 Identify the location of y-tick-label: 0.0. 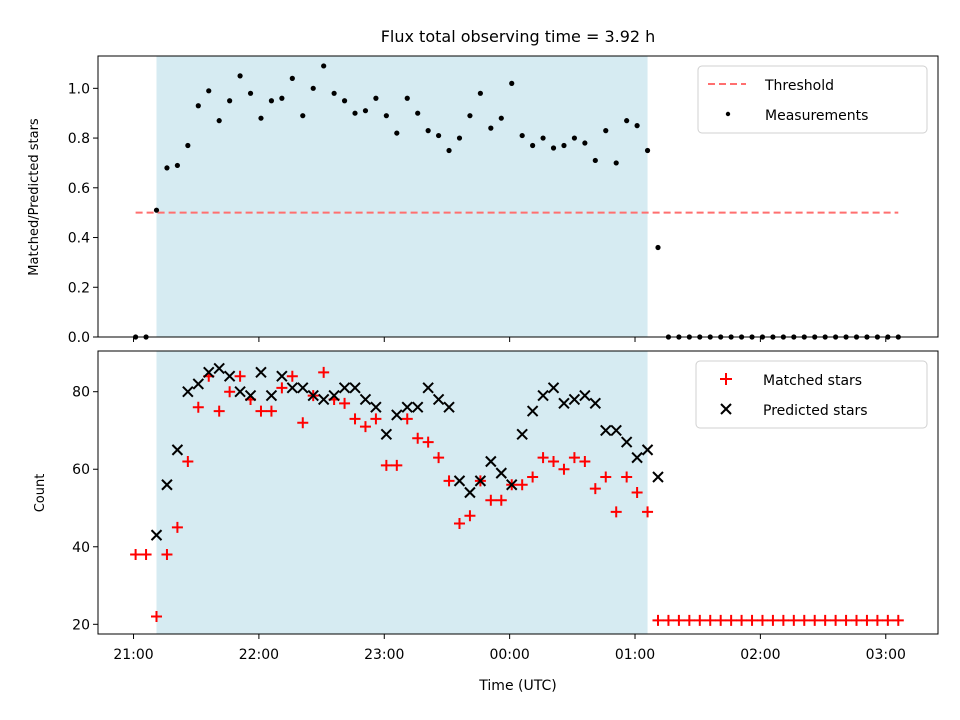
(79, 338).